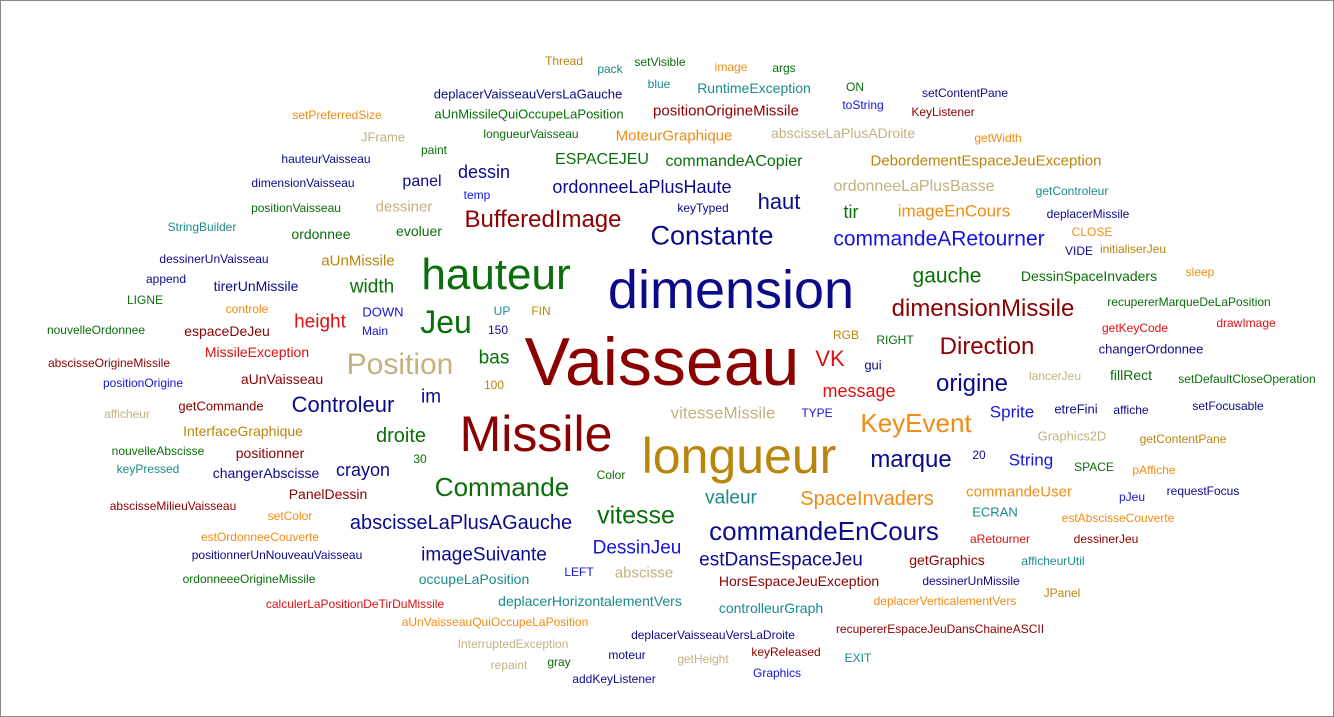  What do you see at coordinates (945, 601) in the screenshot?
I see `word: deplacerVerticalementVers` at bounding box center [945, 601].